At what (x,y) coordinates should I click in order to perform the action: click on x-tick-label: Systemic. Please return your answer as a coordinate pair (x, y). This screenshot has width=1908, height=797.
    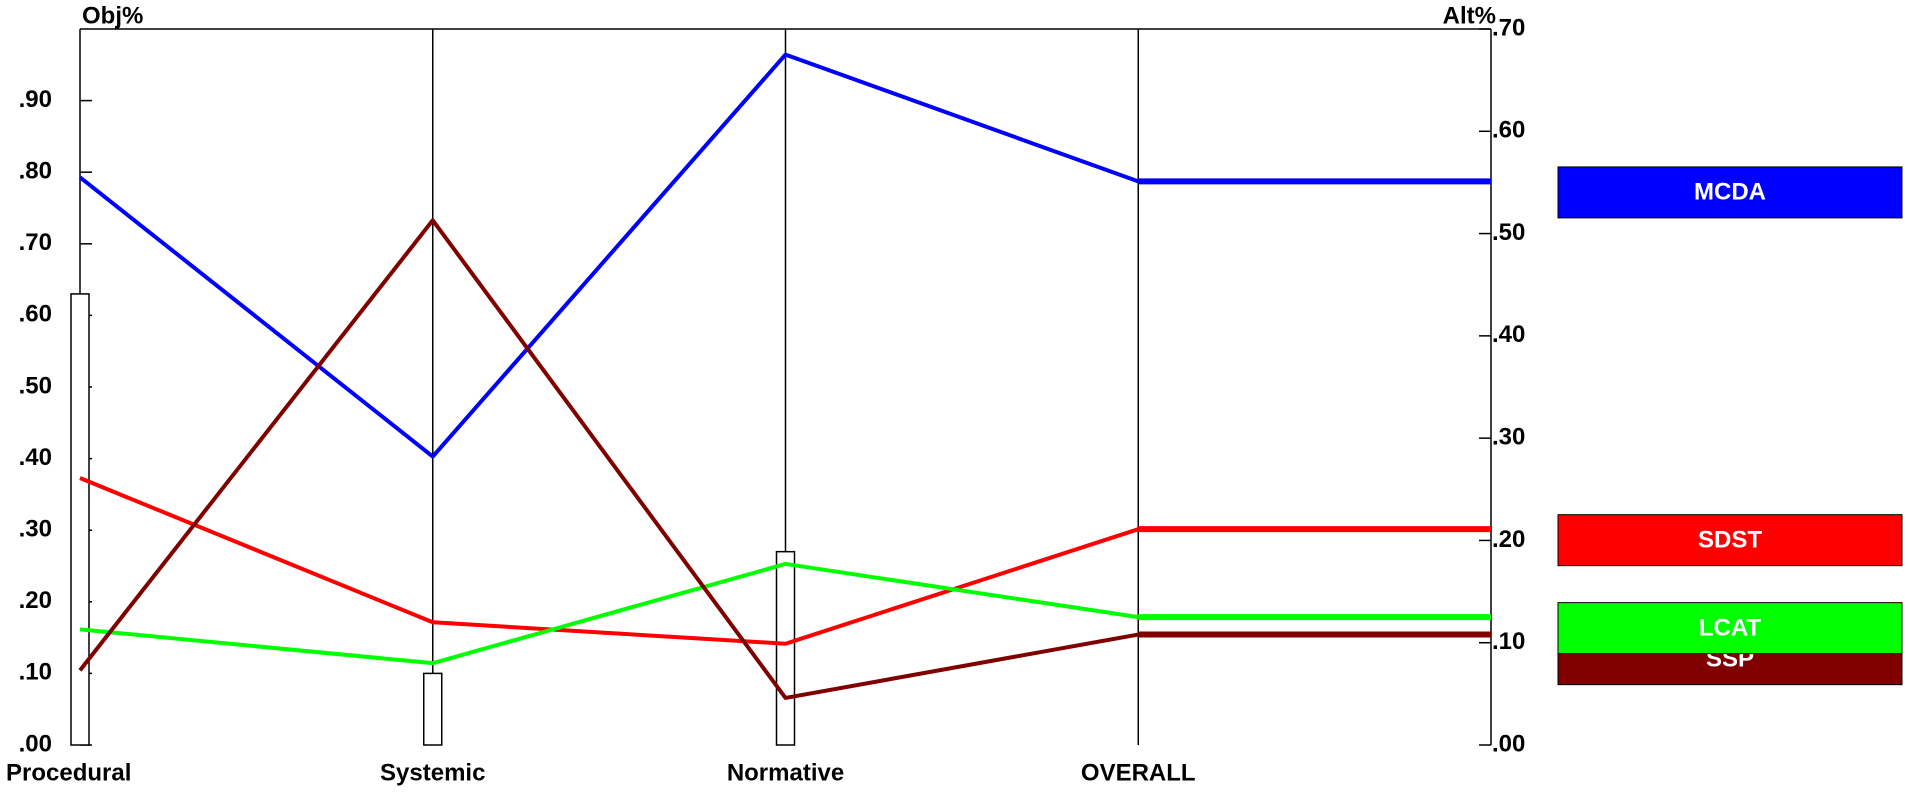
    Looking at the image, I should click on (432, 772).